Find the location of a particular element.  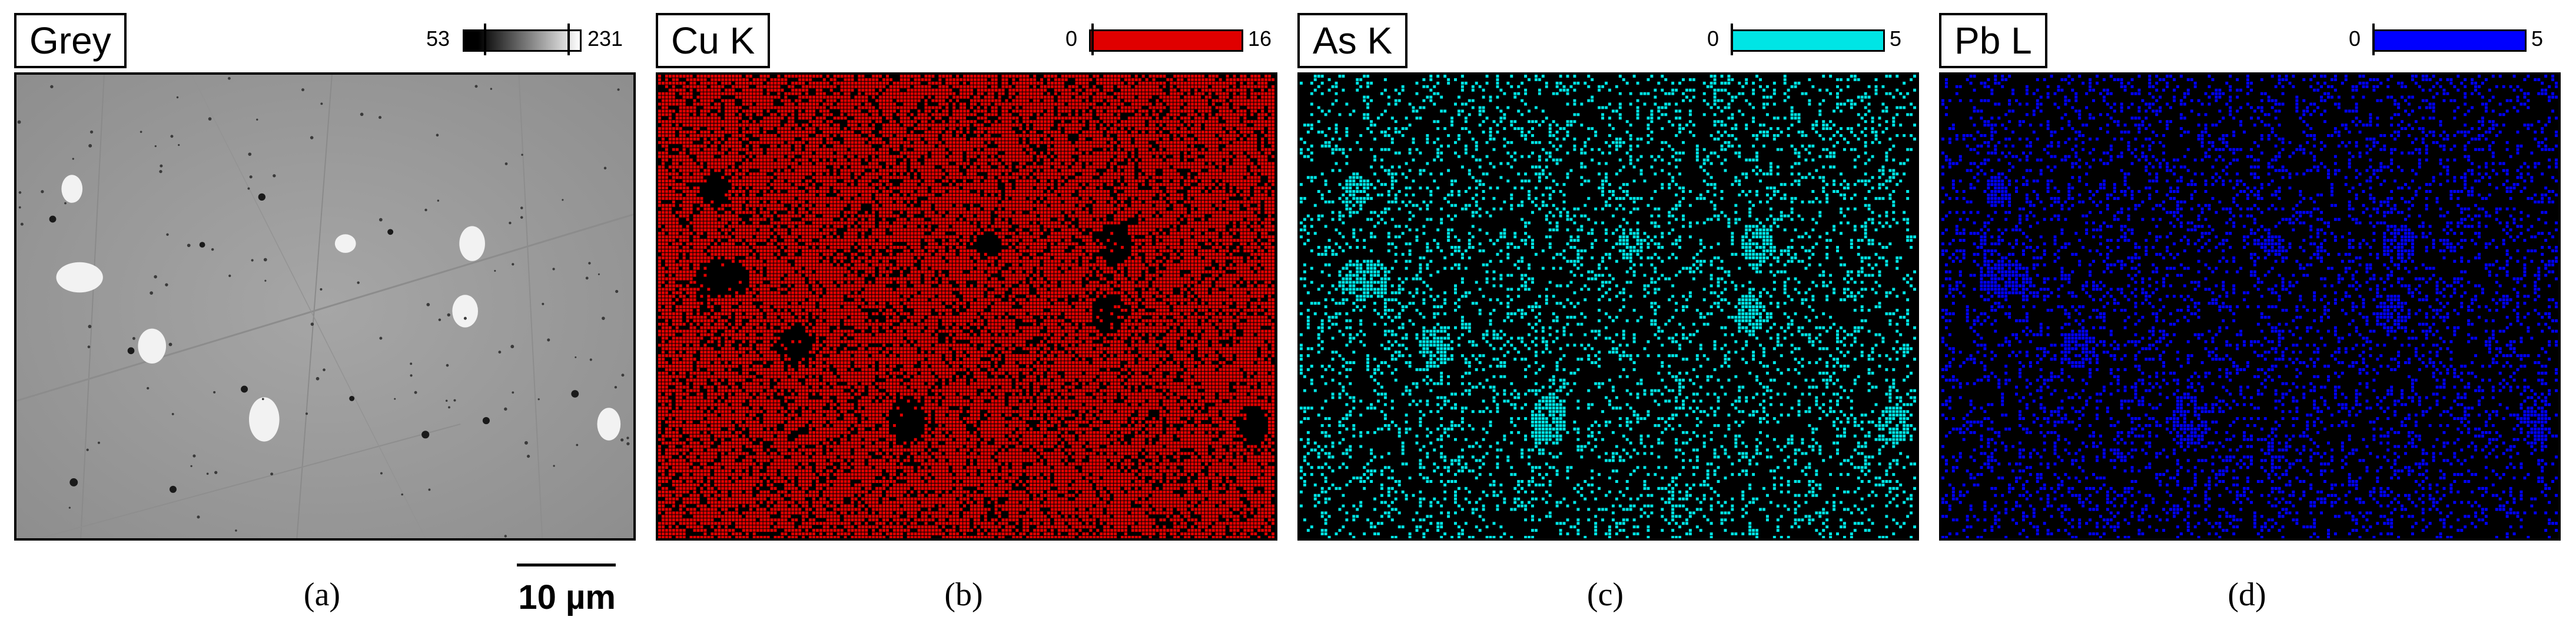

panel-caption: (a) is located at coordinates (322, 594).